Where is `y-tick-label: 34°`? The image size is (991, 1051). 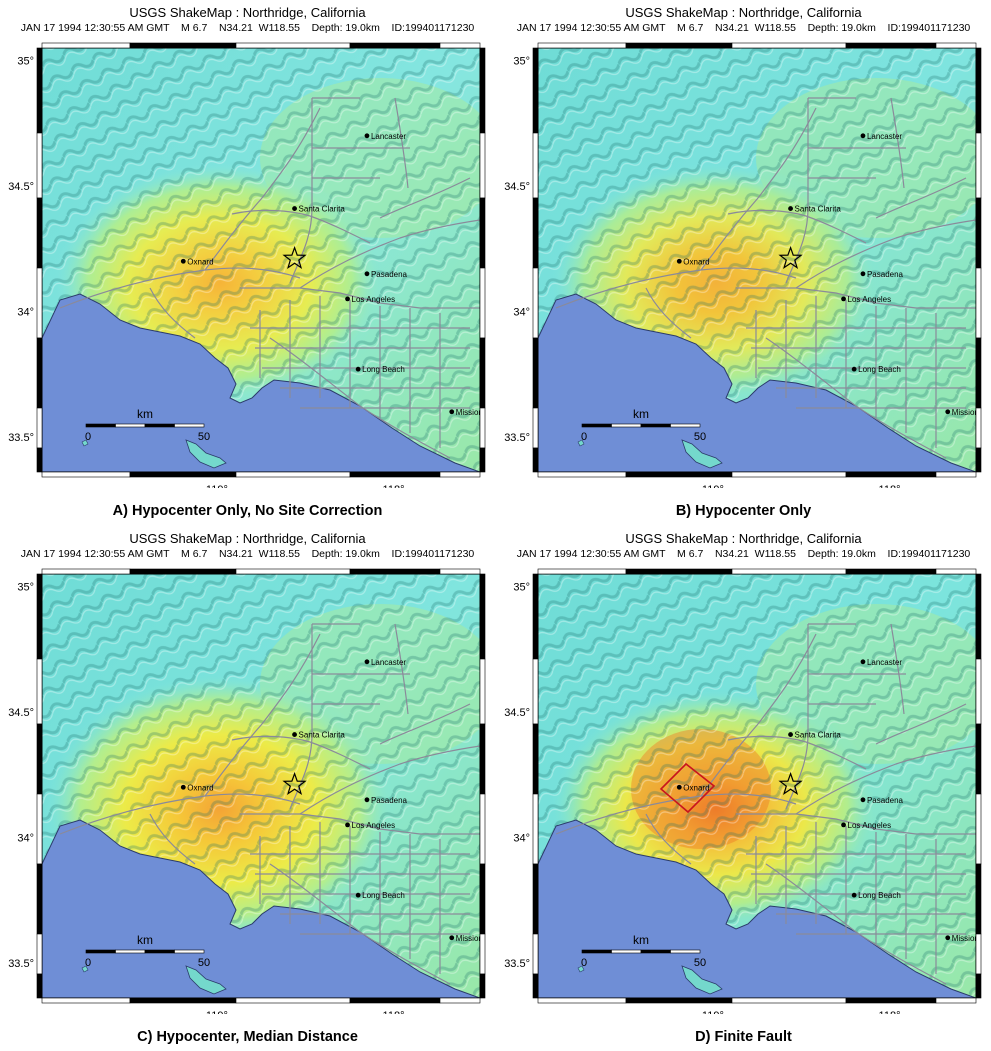
y-tick-label: 34° is located at coordinates (521, 838).